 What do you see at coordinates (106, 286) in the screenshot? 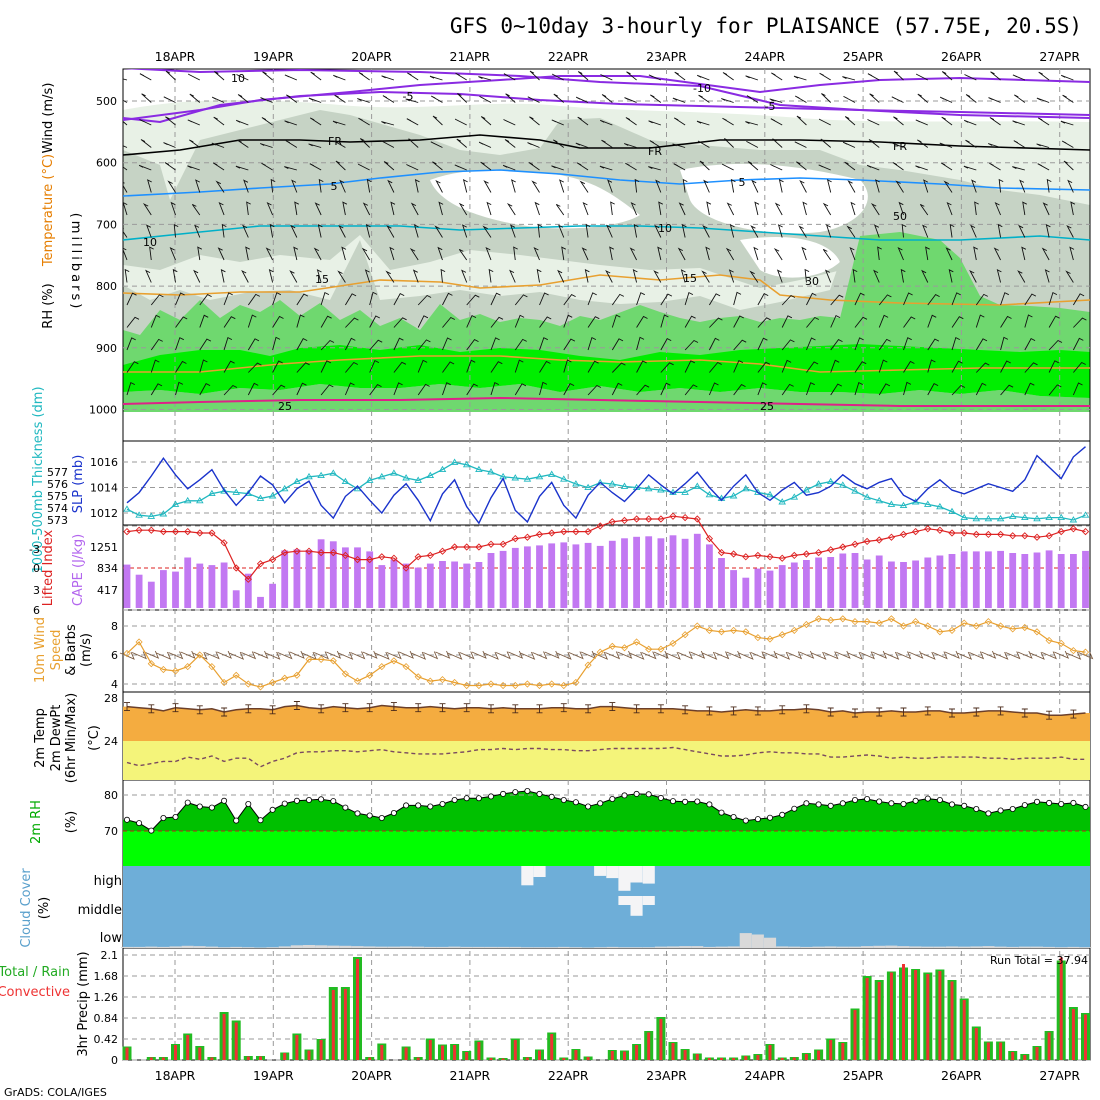
I see `upper-tick-800: 800` at bounding box center [106, 286].